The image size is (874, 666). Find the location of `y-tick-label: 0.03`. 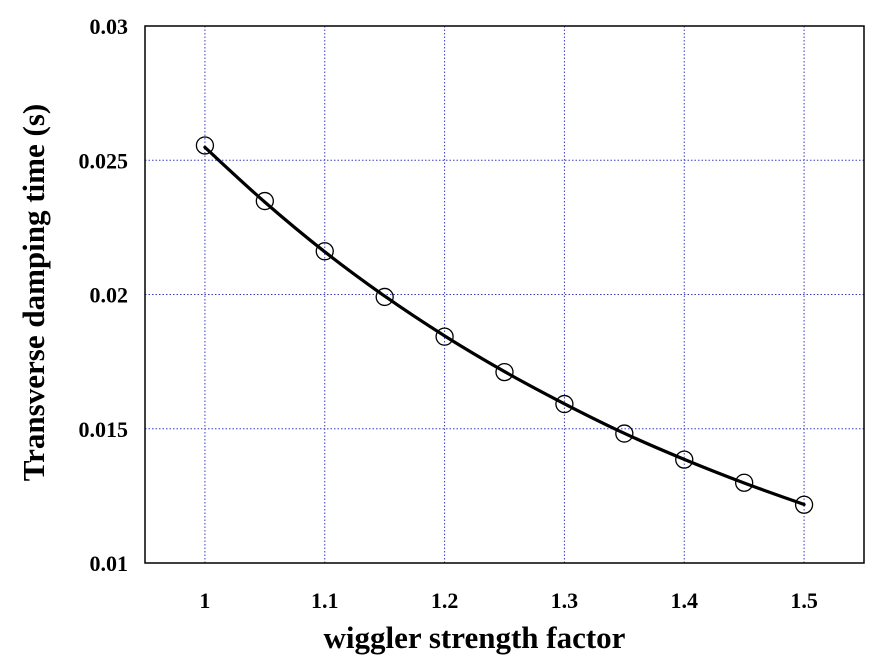

y-tick-label: 0.03 is located at coordinates (109, 26).